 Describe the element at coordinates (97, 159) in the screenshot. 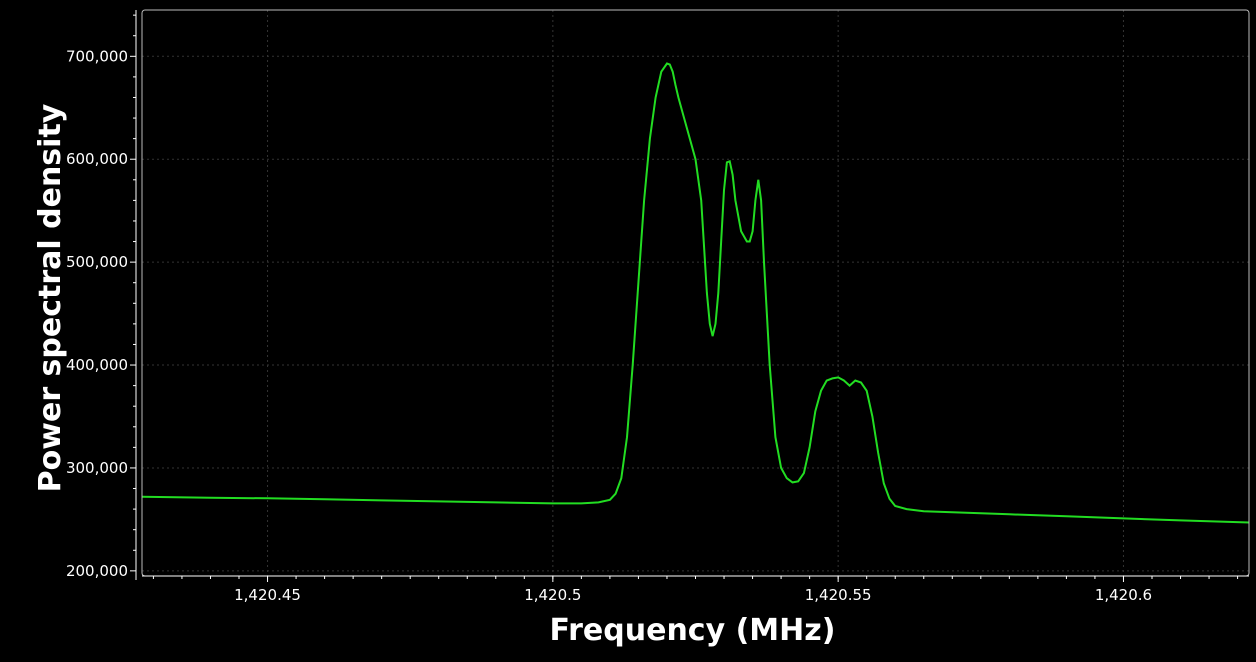

I see `y-tick-label: 600,000` at that location.